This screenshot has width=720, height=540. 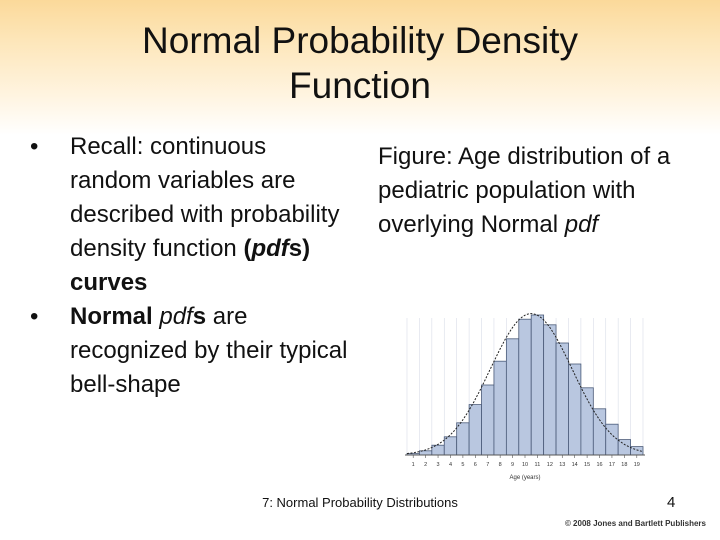 What do you see at coordinates (512, 465) in the screenshot?
I see `x-tick-label-9: 9` at bounding box center [512, 465].